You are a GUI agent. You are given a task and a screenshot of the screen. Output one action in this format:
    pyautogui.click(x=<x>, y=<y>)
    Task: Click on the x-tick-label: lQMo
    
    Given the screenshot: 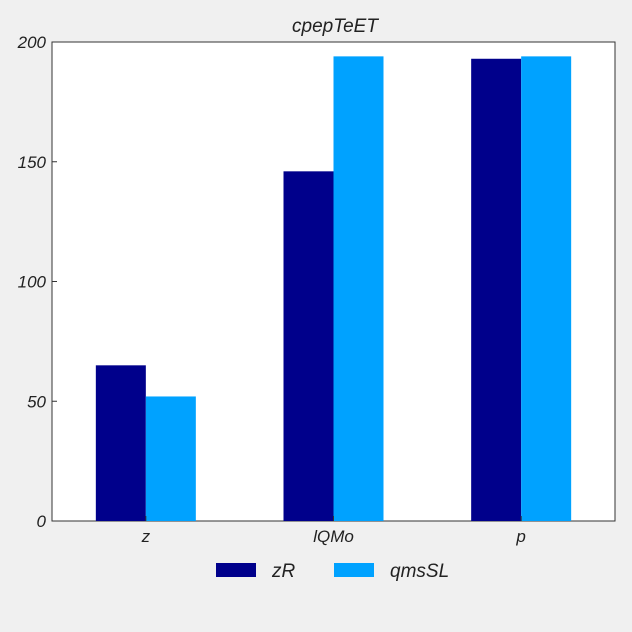 What is the action you would take?
    pyautogui.click(x=333, y=536)
    